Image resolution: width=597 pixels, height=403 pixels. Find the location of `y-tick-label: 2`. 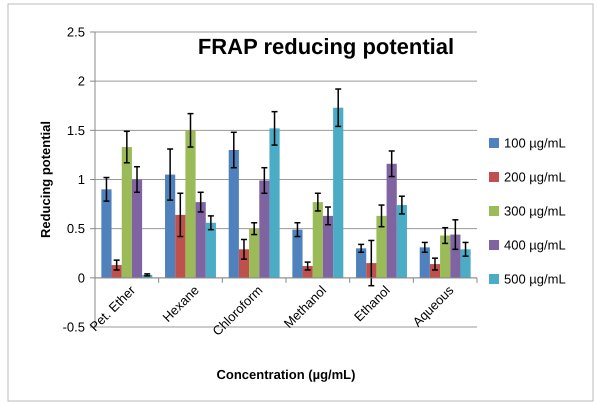

y-tick-label: 2 is located at coordinates (81, 81).